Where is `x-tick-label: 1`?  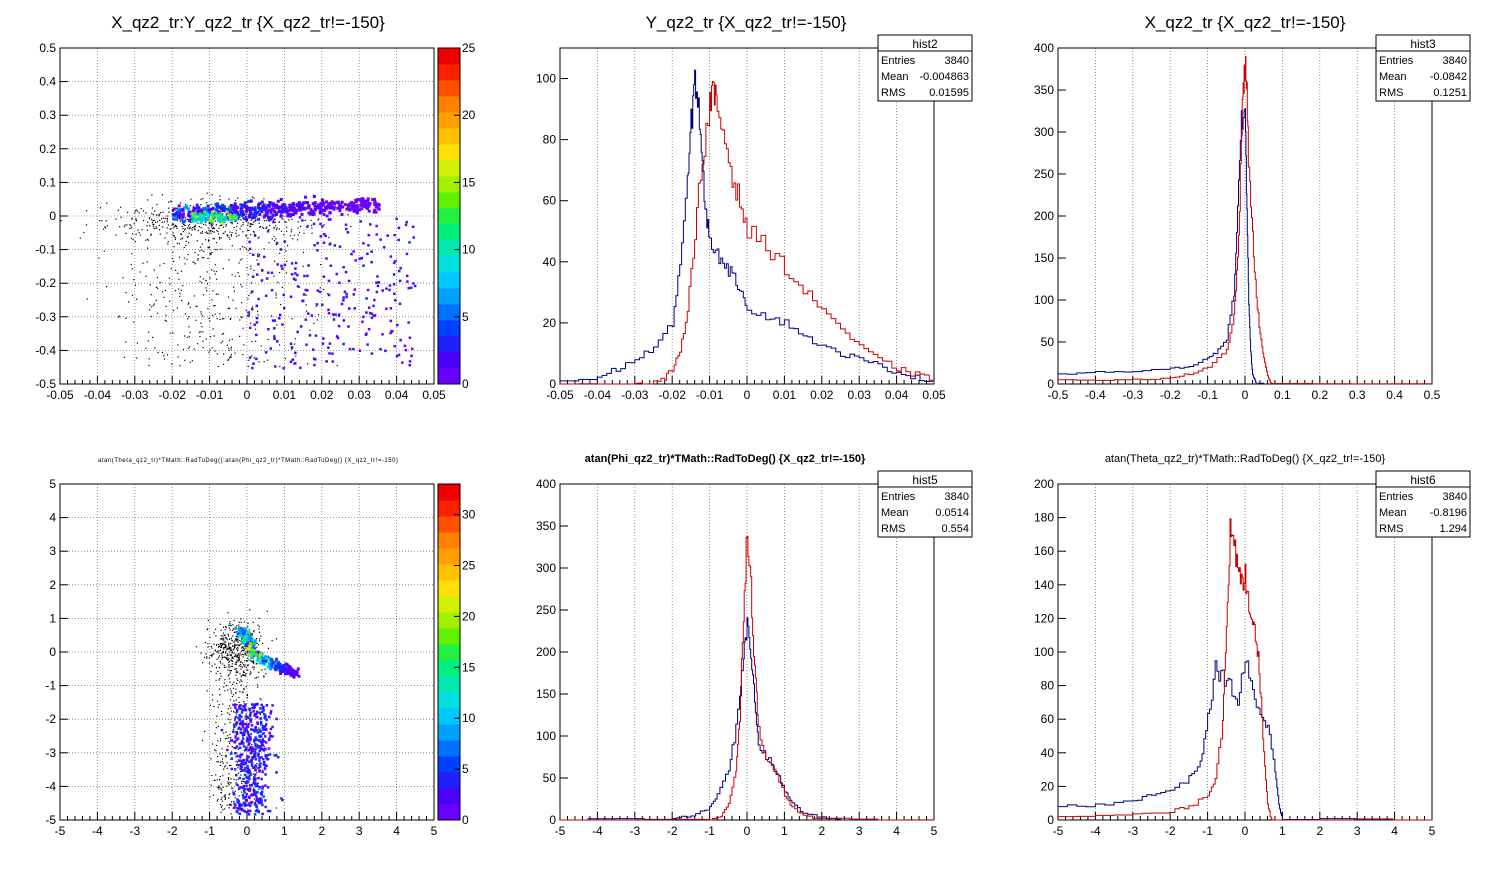 x-tick-label: 1 is located at coordinates (284, 831).